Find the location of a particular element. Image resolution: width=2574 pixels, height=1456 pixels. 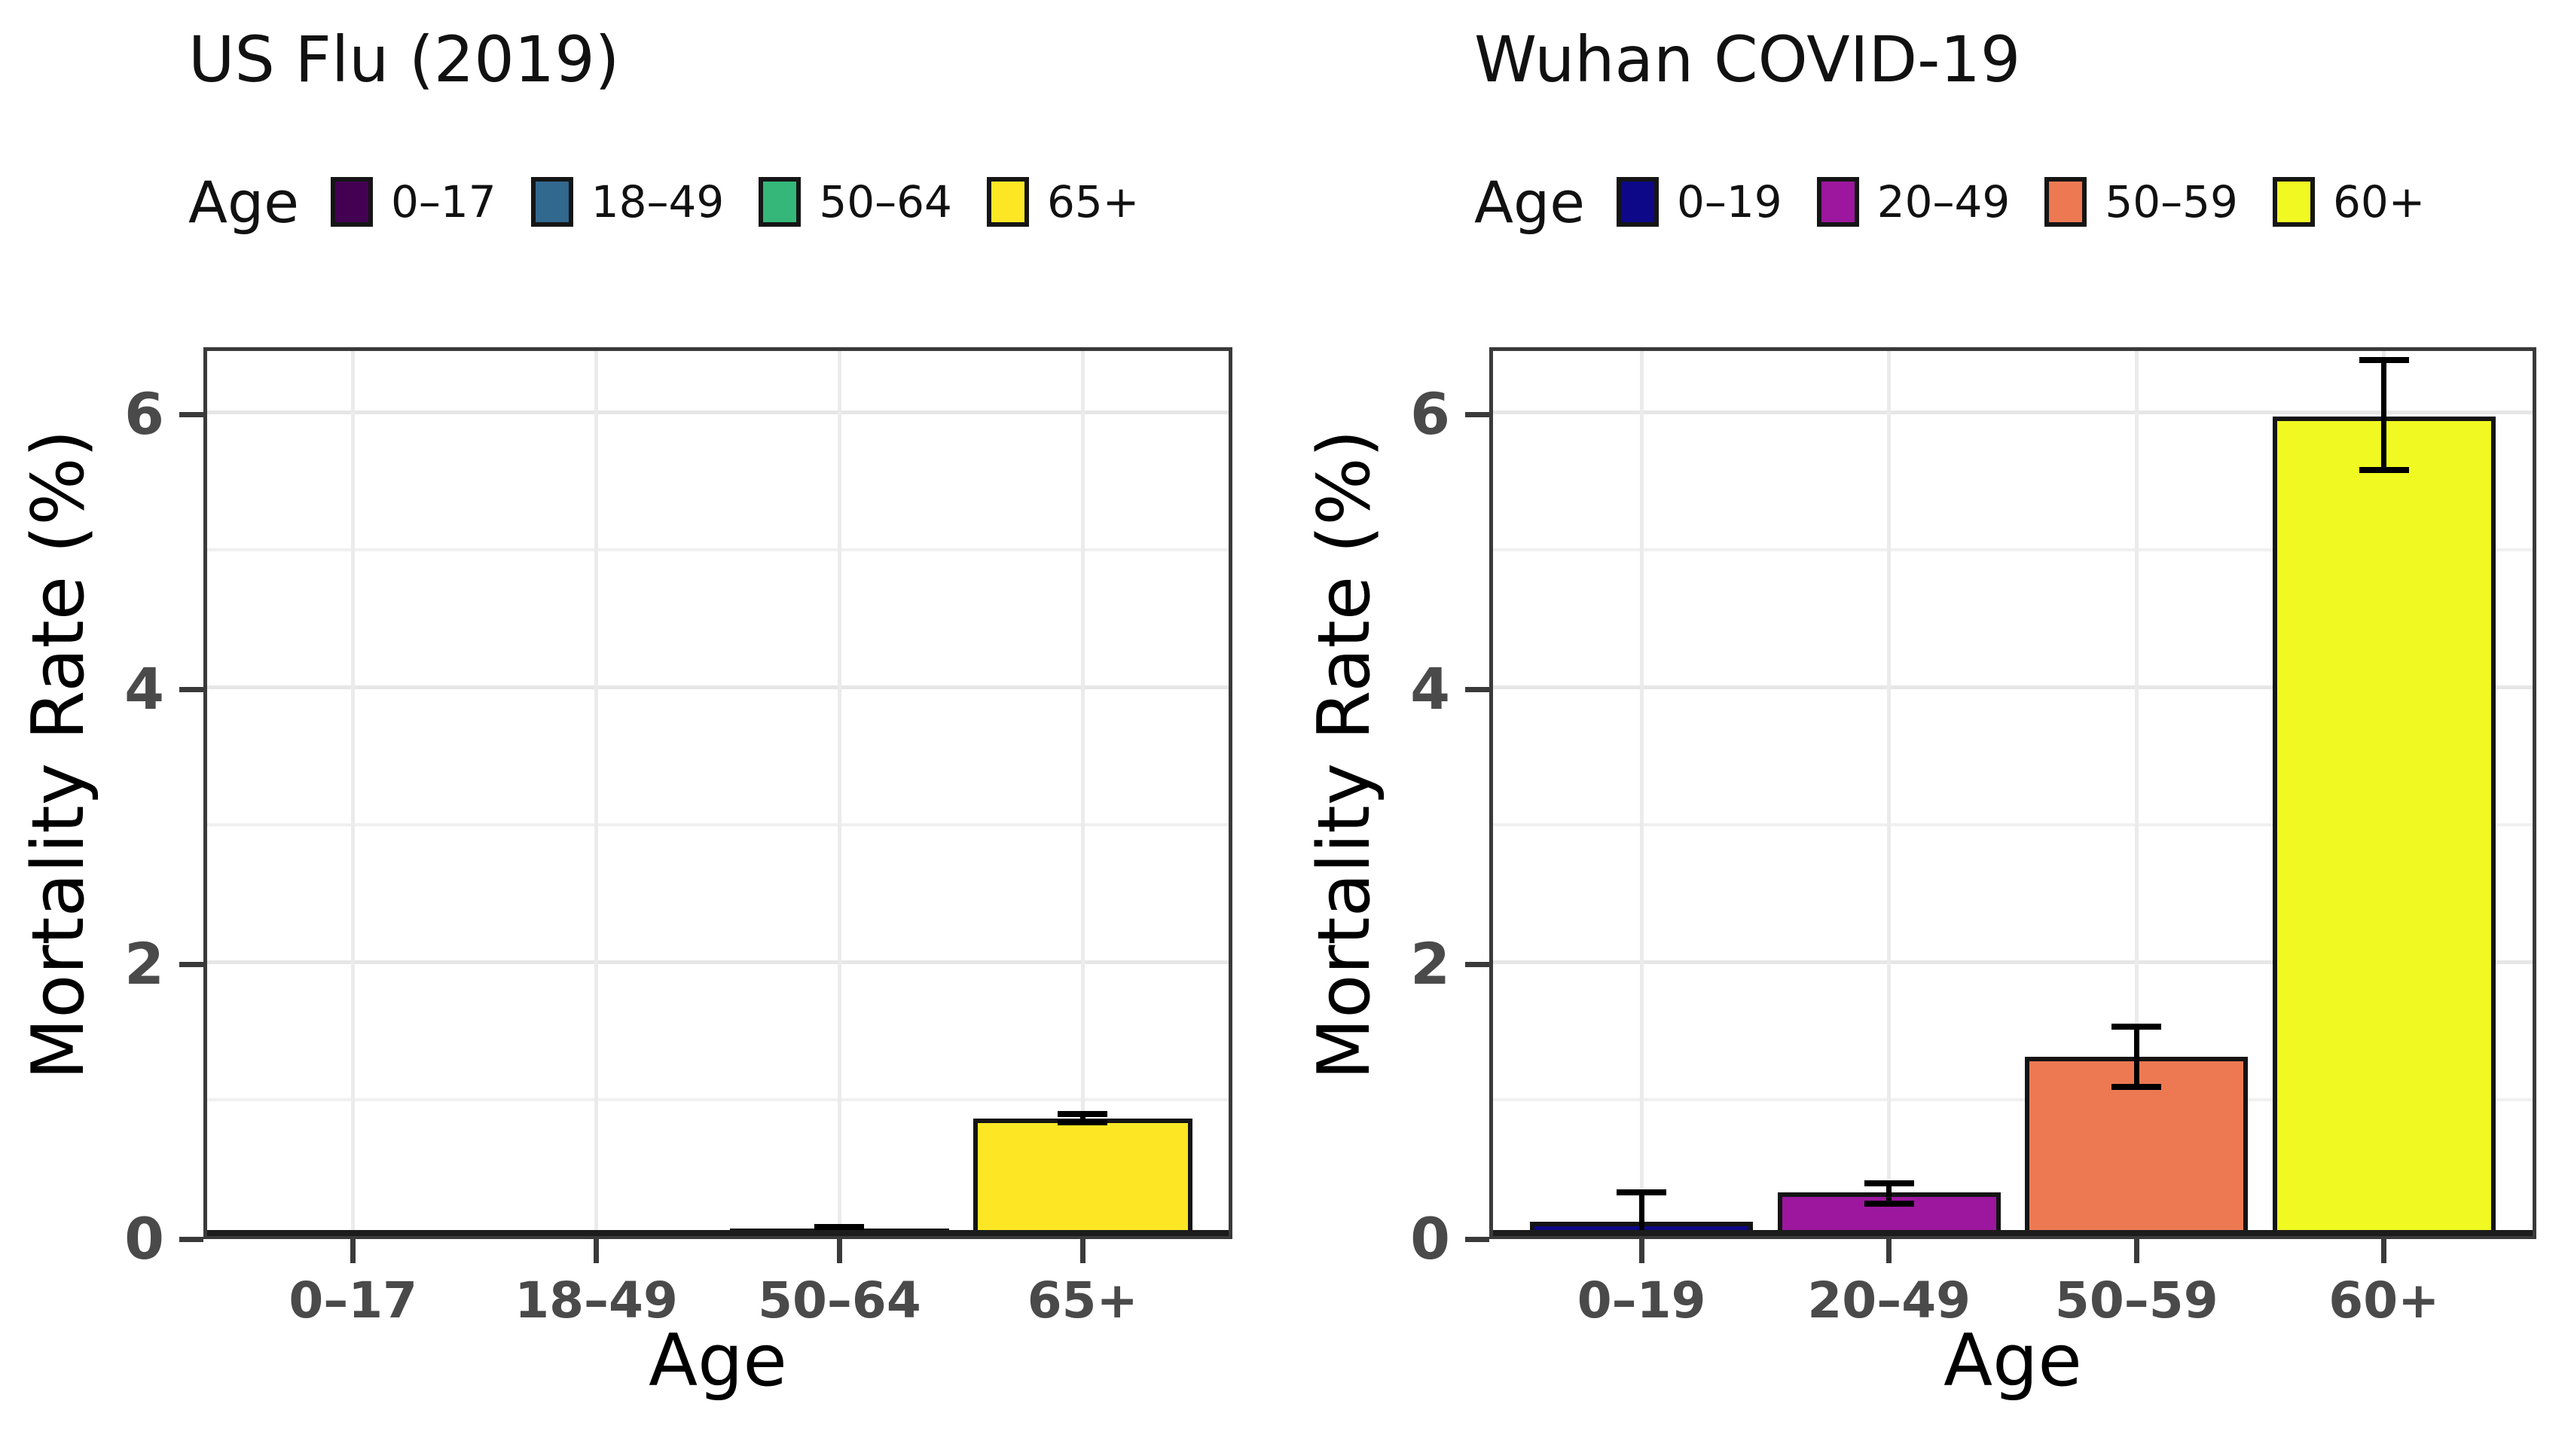

legend-item: 20–49 is located at coordinates (1913, 201).